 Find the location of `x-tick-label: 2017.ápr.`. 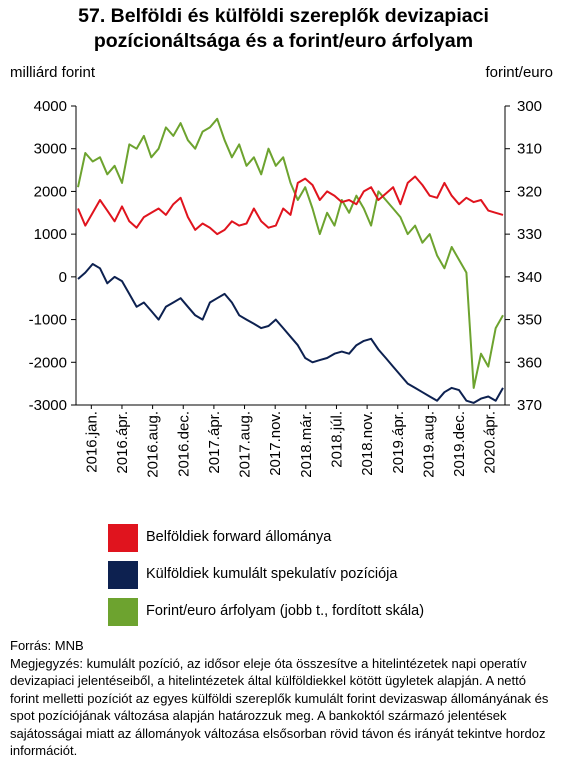

x-tick-label: 2017.ápr. is located at coordinates (214, 442).